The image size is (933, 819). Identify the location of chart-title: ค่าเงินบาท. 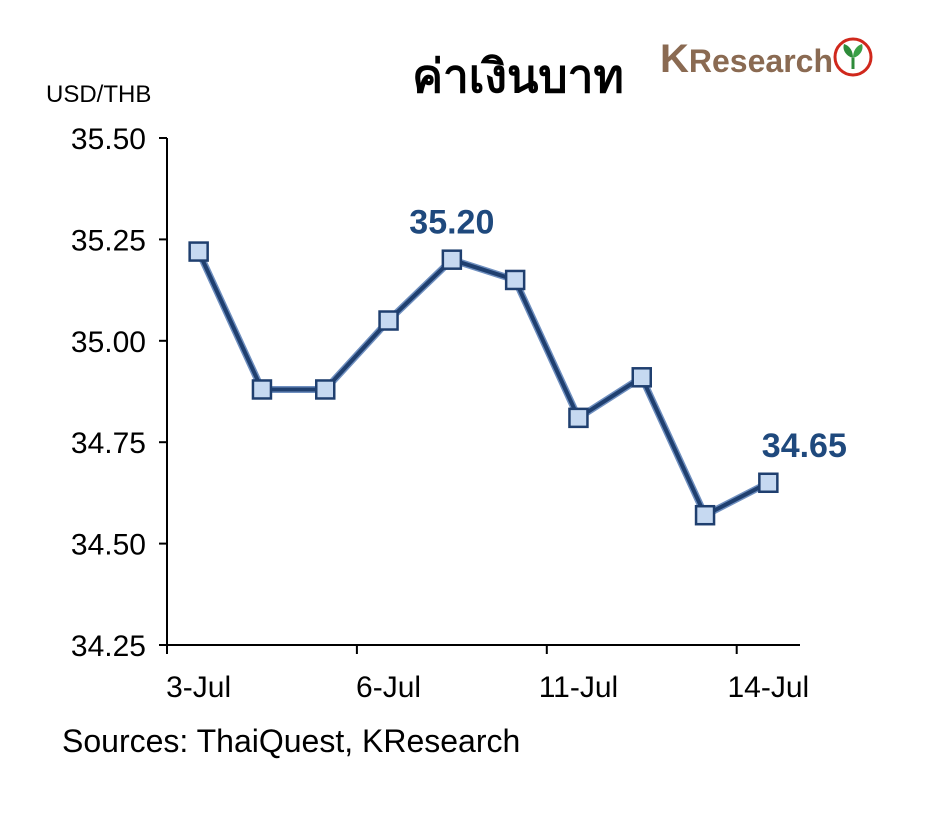
(518, 76).